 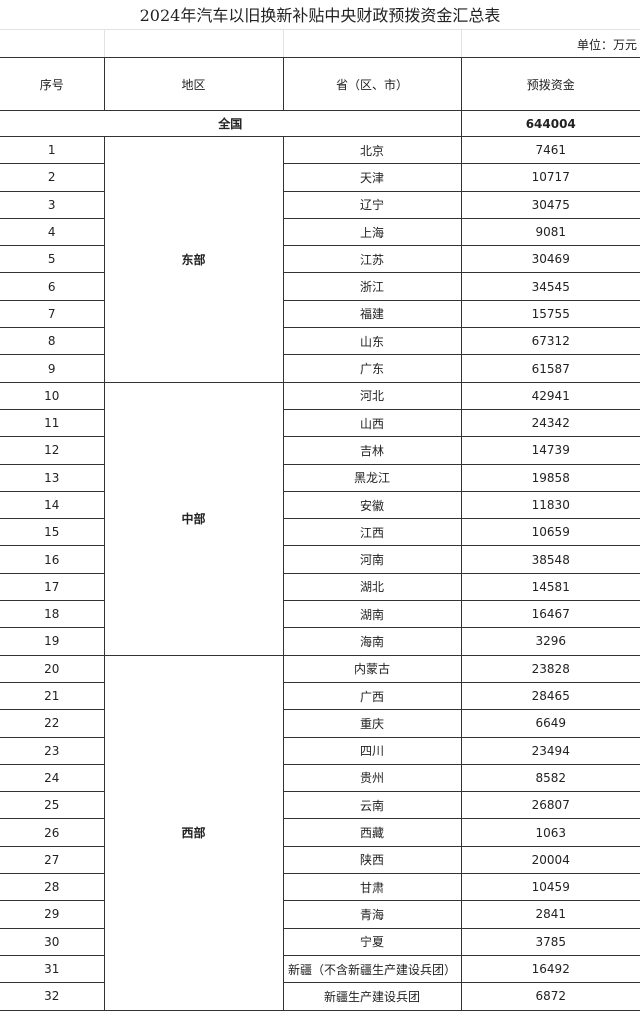 I want to click on province-cell: 四川, so click(x=372, y=750).